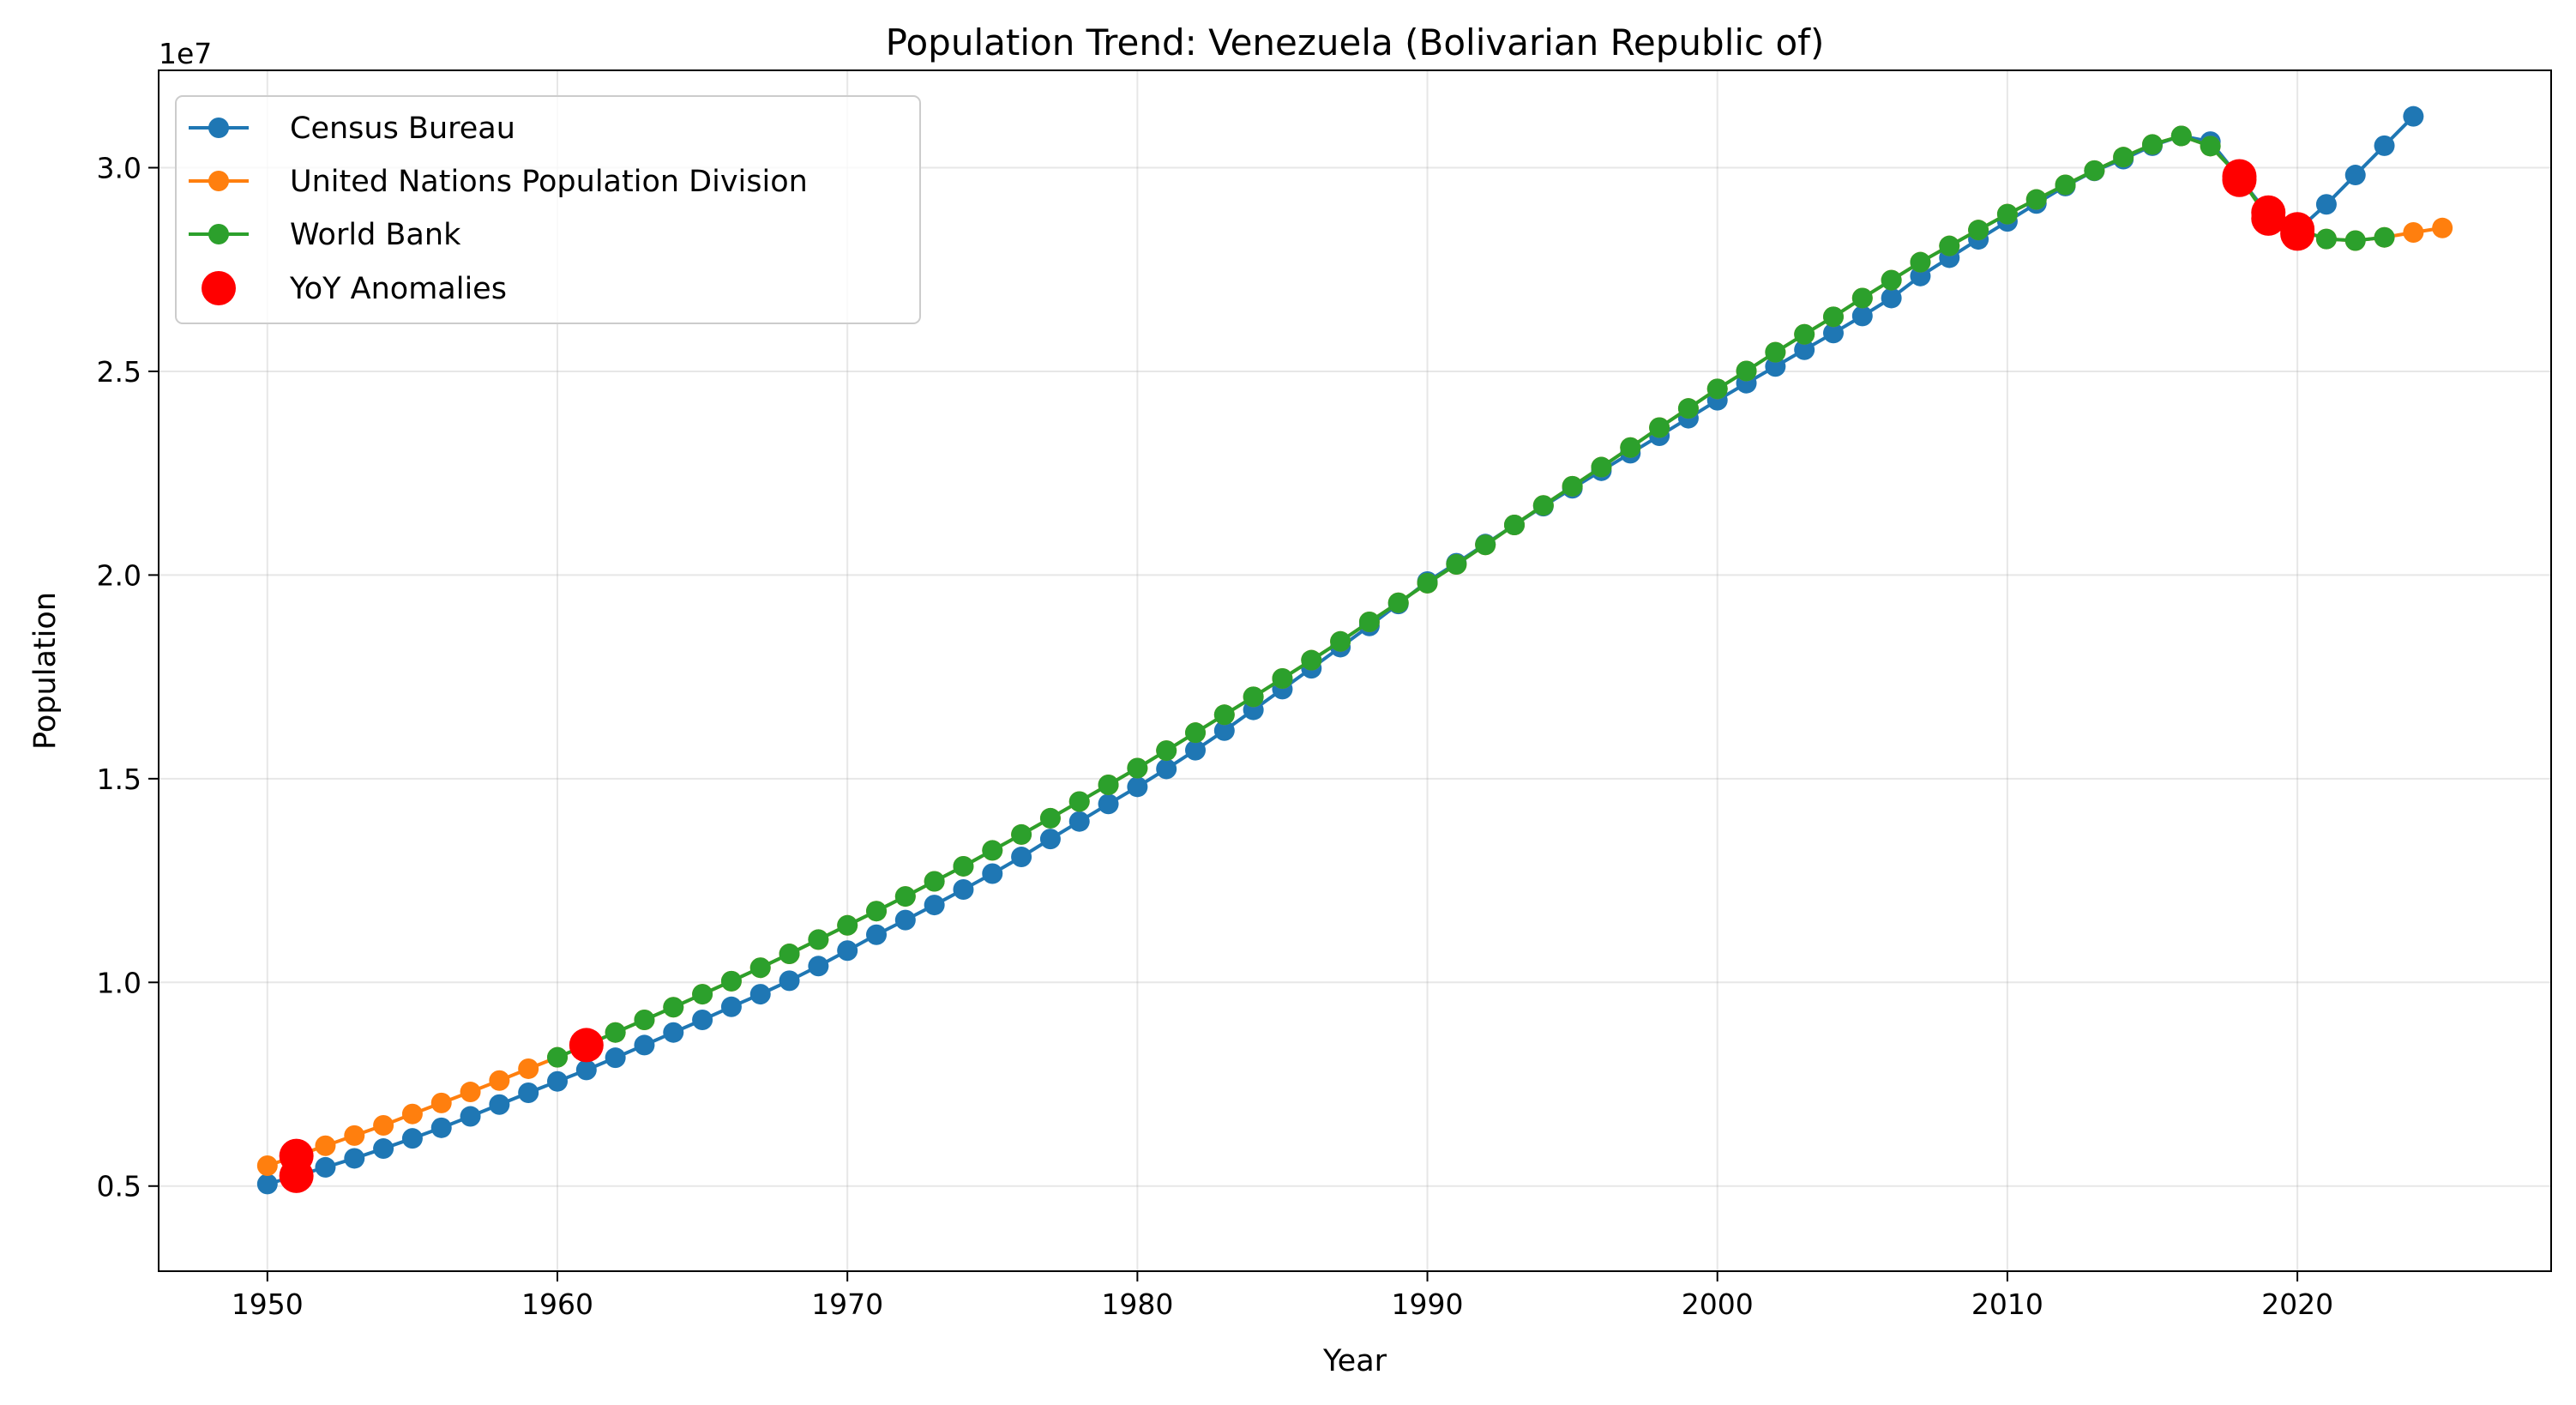 Image resolution: width=2576 pixels, height=1405 pixels. Describe the element at coordinates (46, 671) in the screenshot. I see `y-axis-label: Population` at that location.